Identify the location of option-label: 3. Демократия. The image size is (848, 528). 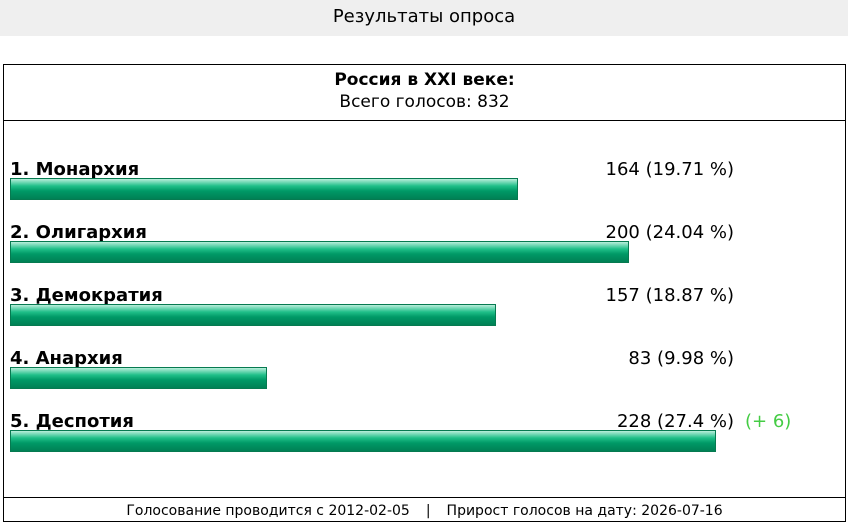
(86, 295).